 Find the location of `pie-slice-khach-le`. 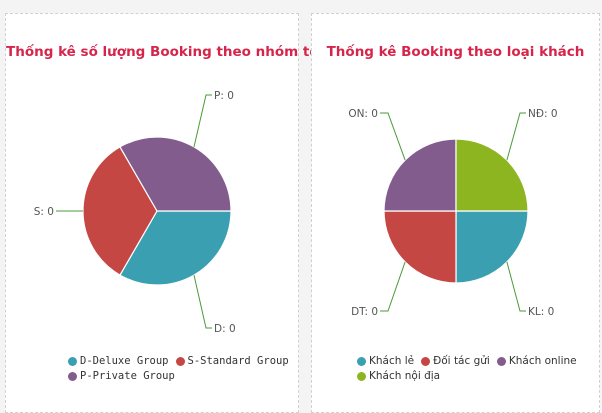

pie-slice-khach-le is located at coordinates (492, 247).